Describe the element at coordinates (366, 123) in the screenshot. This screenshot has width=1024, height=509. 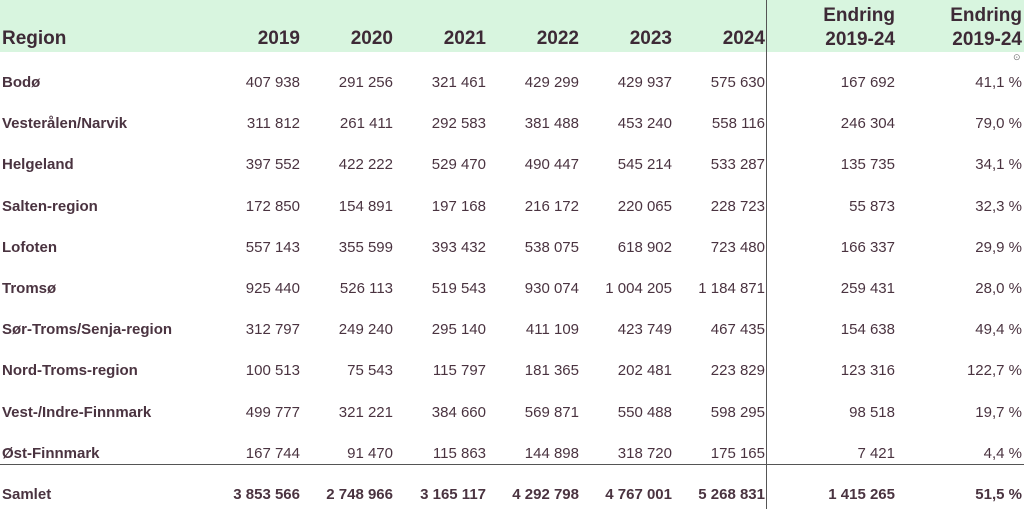
I see `table-cell: 261 411` at that location.